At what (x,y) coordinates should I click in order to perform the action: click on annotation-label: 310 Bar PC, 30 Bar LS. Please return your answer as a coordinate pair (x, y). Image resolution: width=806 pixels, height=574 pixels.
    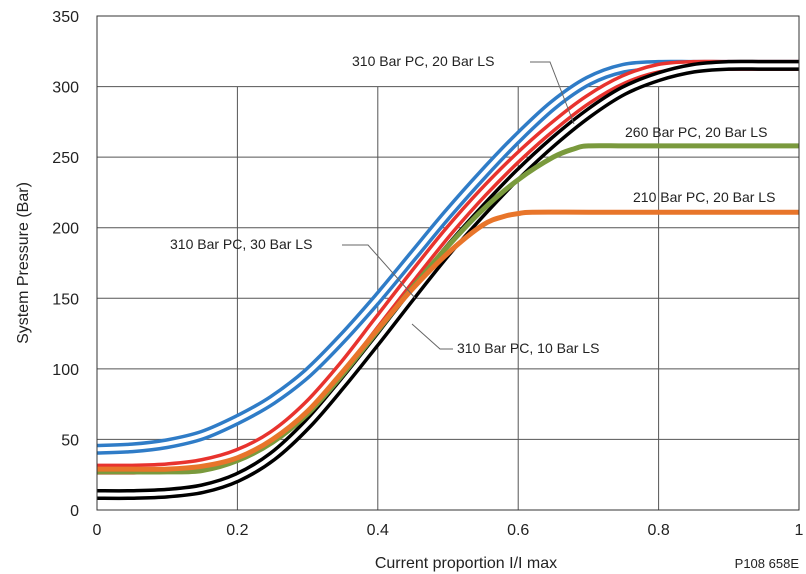
    Looking at the image, I should click on (241, 244).